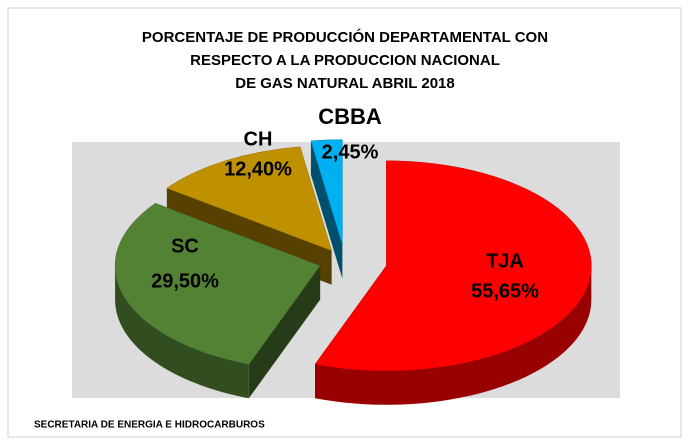  I want to click on data-label-value: 2,45%, so click(350, 152).